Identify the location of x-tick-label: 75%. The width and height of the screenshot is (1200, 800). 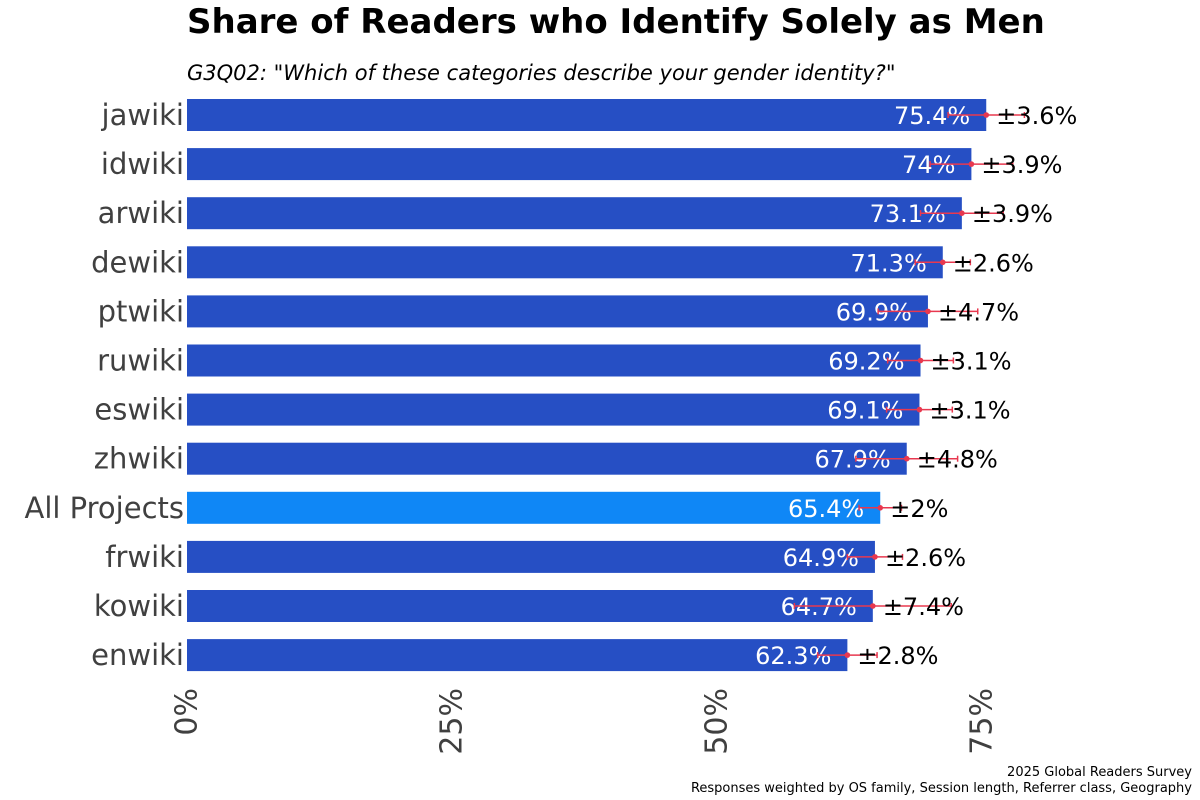
(982, 721).